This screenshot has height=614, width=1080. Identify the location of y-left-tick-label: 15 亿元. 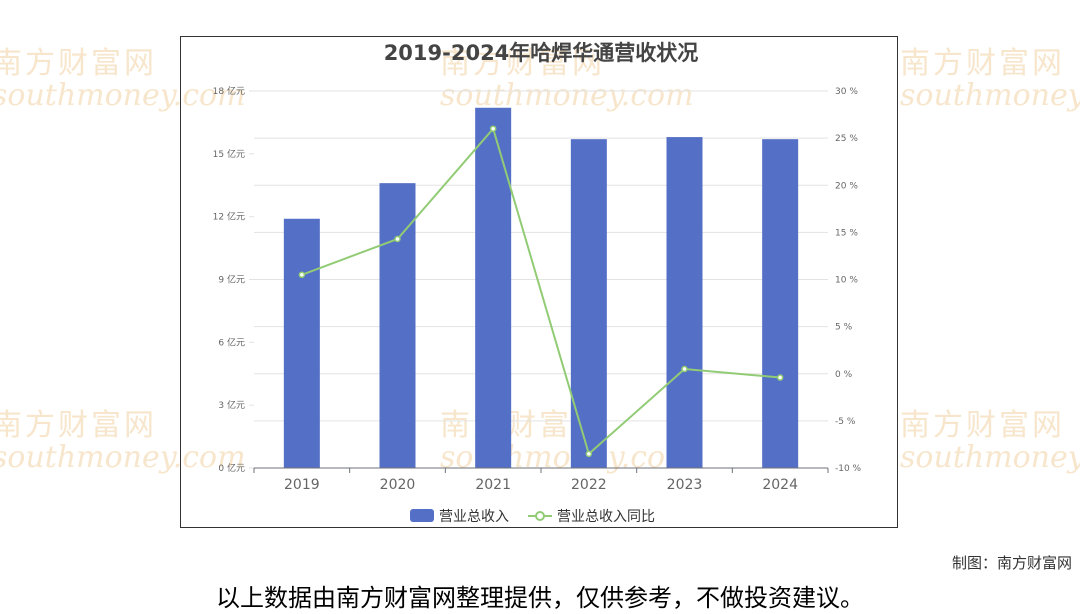
(229, 154).